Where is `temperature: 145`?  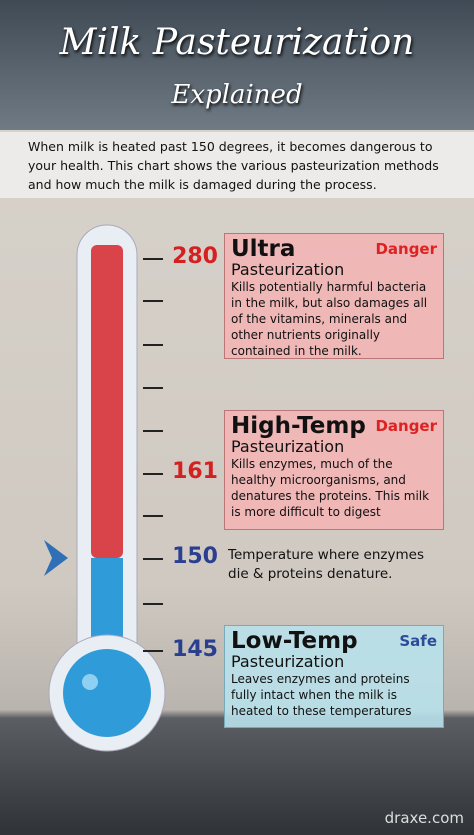
temperature: 145 is located at coordinates (195, 649).